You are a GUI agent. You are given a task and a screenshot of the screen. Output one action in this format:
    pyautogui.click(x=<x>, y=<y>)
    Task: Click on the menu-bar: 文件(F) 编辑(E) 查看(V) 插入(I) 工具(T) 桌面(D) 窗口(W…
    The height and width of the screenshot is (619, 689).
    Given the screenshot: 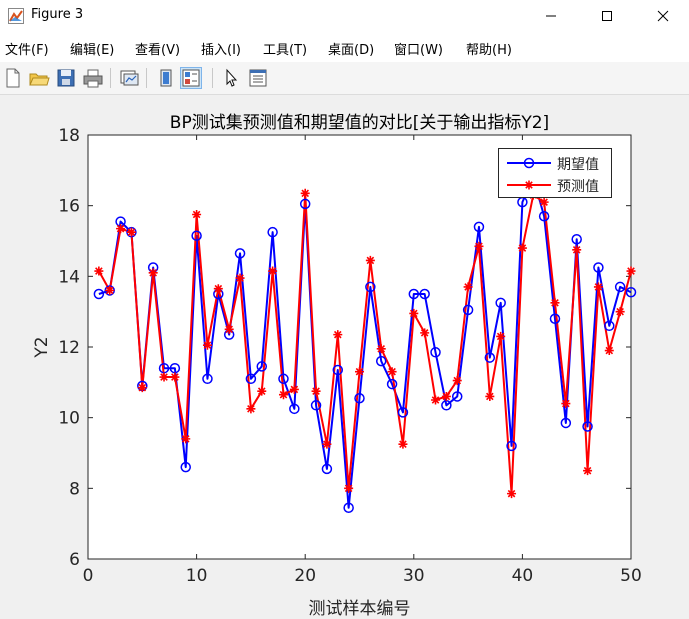 What is the action you would take?
    pyautogui.click(x=344, y=57)
    